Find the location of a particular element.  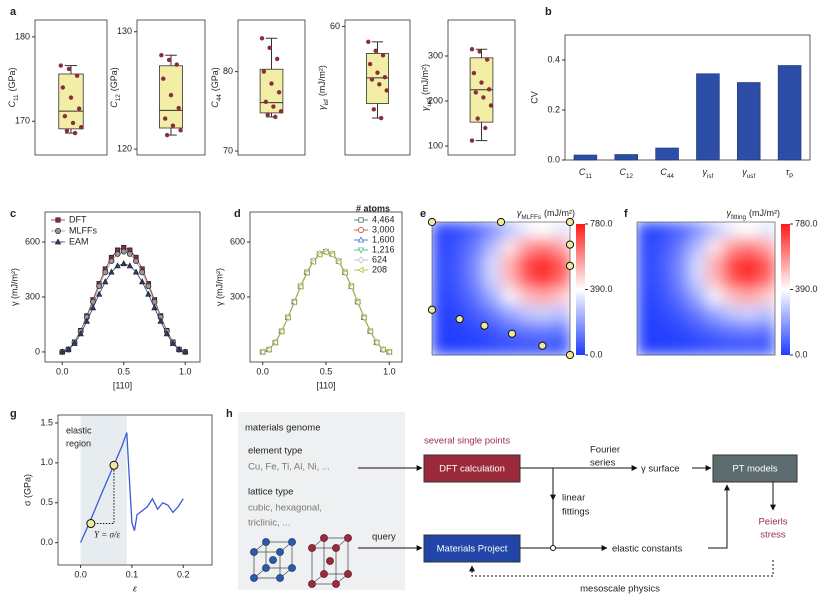

panel-label: g is located at coordinates (13, 414).